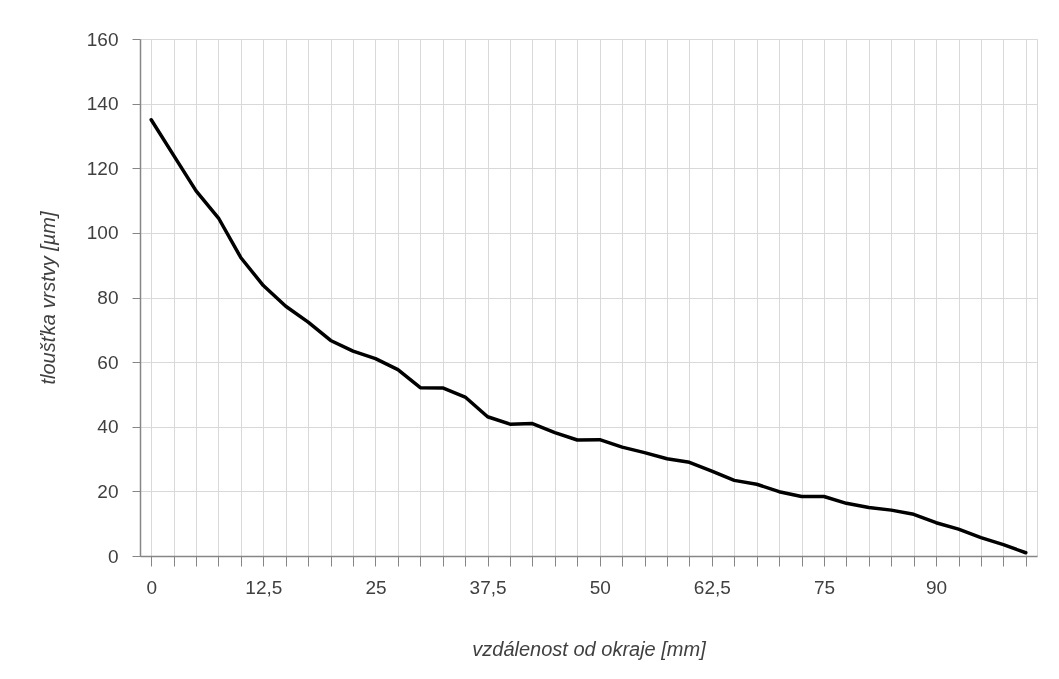 The width and height of the screenshot is (1059, 679). Describe the element at coordinates (712, 587) in the screenshot. I see `x-tick-label: 62,5` at that location.